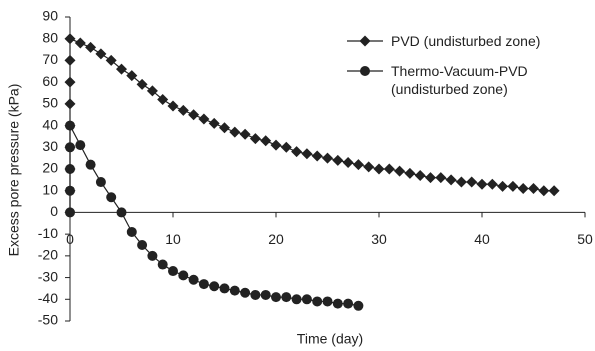  Describe the element at coordinates (276, 239) in the screenshot. I see `x-tick-label: 20` at that location.